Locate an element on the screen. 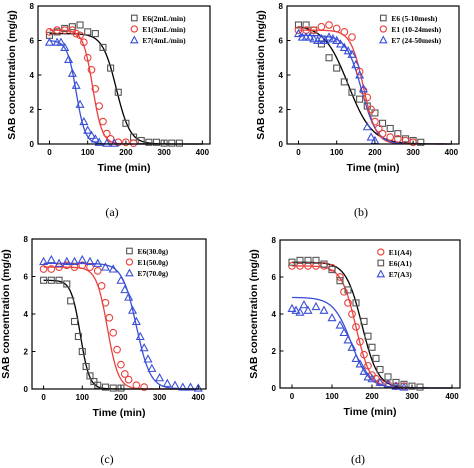 Image resolution: width=474 pixels, height=468 pixels. legend-label-1: E6(30.0g) is located at coordinates (152, 251).